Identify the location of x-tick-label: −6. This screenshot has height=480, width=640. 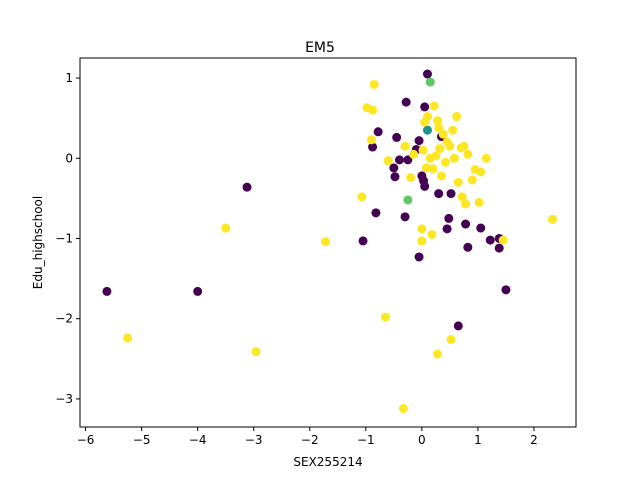
(86, 440).